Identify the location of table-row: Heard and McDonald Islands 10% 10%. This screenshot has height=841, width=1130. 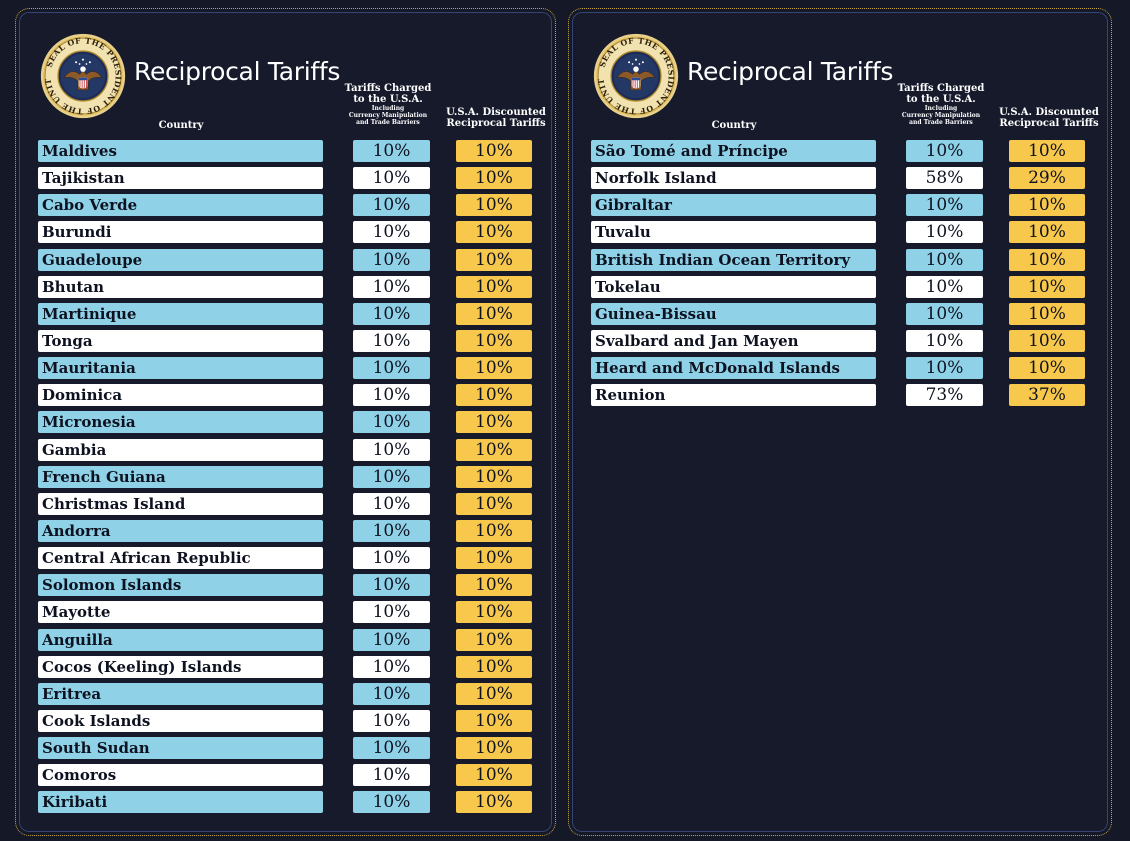
(840, 369).